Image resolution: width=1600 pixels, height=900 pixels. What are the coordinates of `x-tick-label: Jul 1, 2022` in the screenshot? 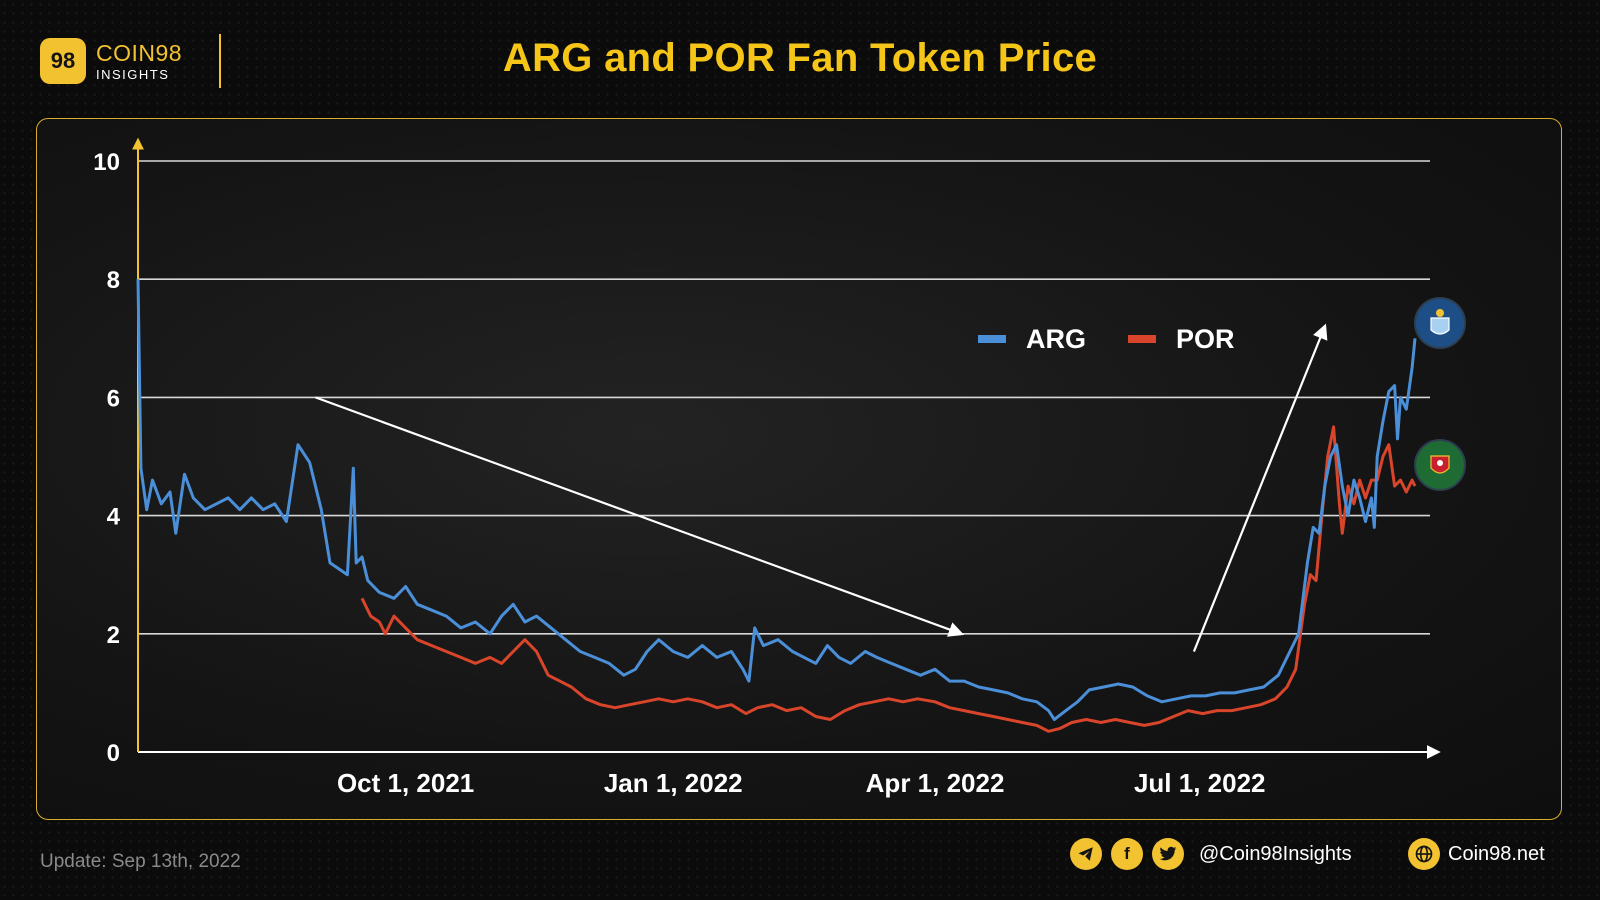 It's located at (1200, 783).